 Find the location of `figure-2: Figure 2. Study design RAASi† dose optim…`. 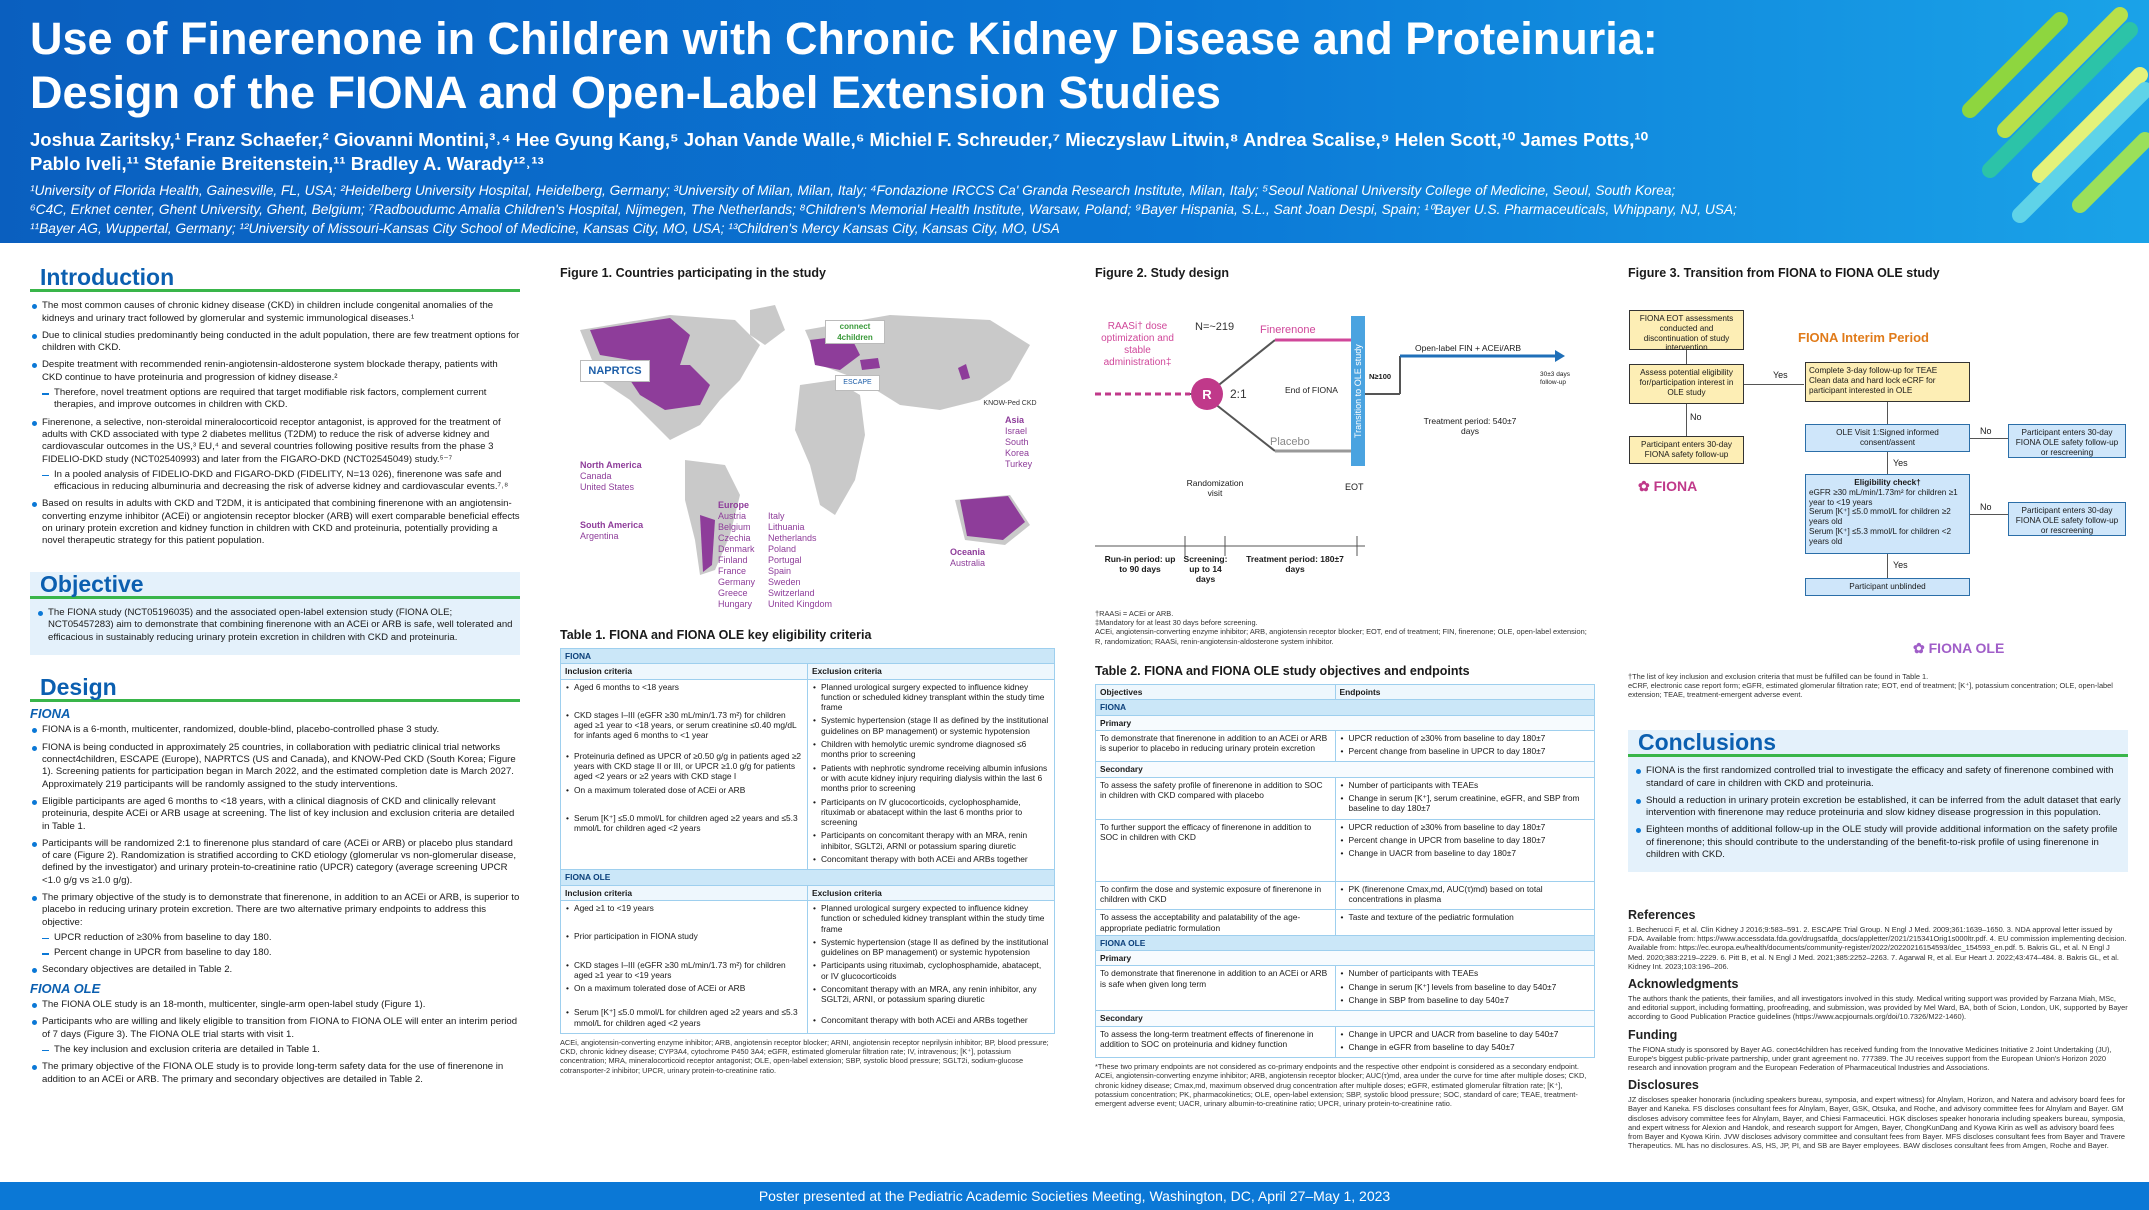

figure-2: Figure 2. Study design RAASi† dose optim… is located at coordinates (1345, 456).